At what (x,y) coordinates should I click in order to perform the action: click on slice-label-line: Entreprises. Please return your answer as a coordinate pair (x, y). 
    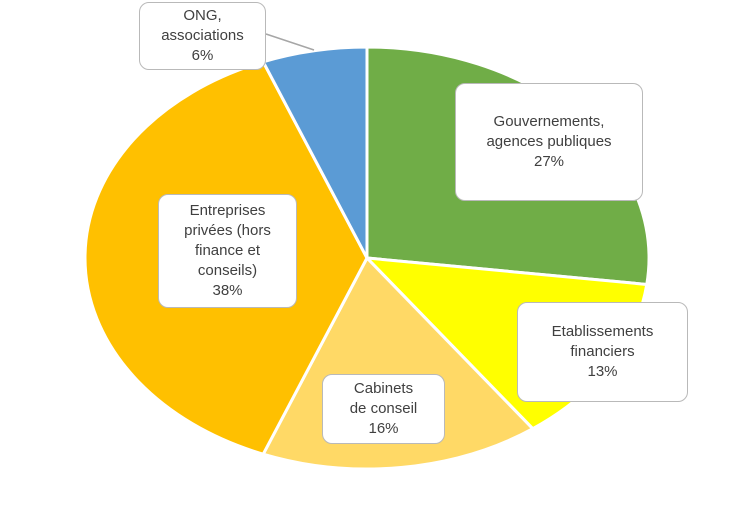
    Looking at the image, I should click on (227, 210).